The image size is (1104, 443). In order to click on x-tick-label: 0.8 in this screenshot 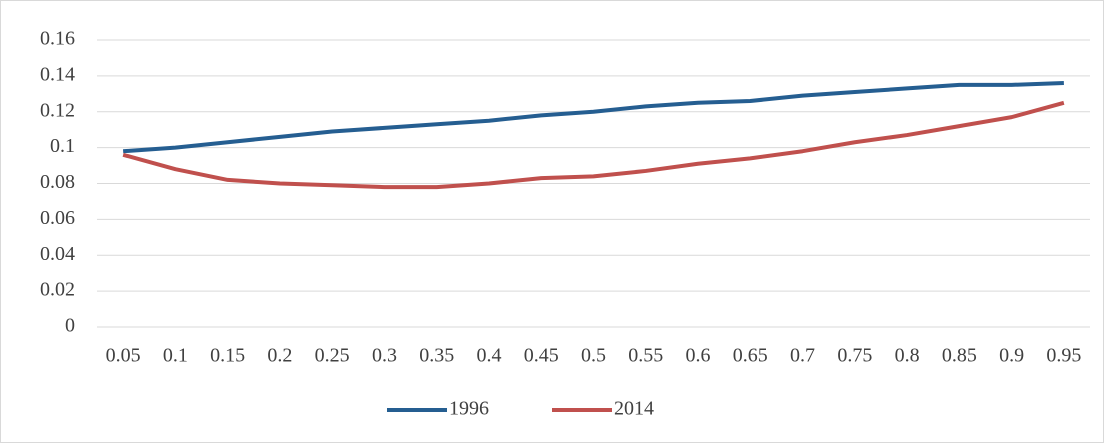, I will do `click(907, 356)`.